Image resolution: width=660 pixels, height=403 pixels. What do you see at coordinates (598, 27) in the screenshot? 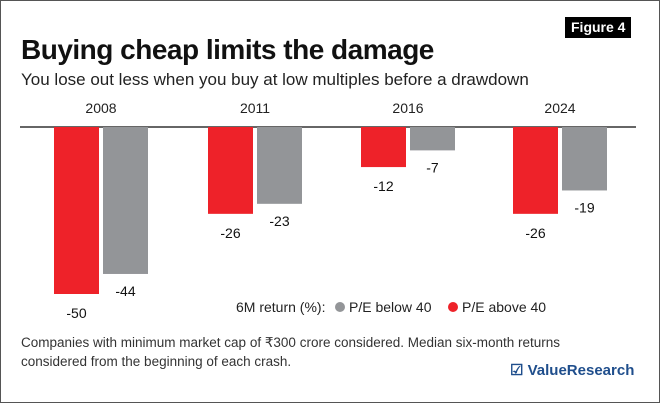
I see `figure-badge: Figure 4` at bounding box center [598, 27].